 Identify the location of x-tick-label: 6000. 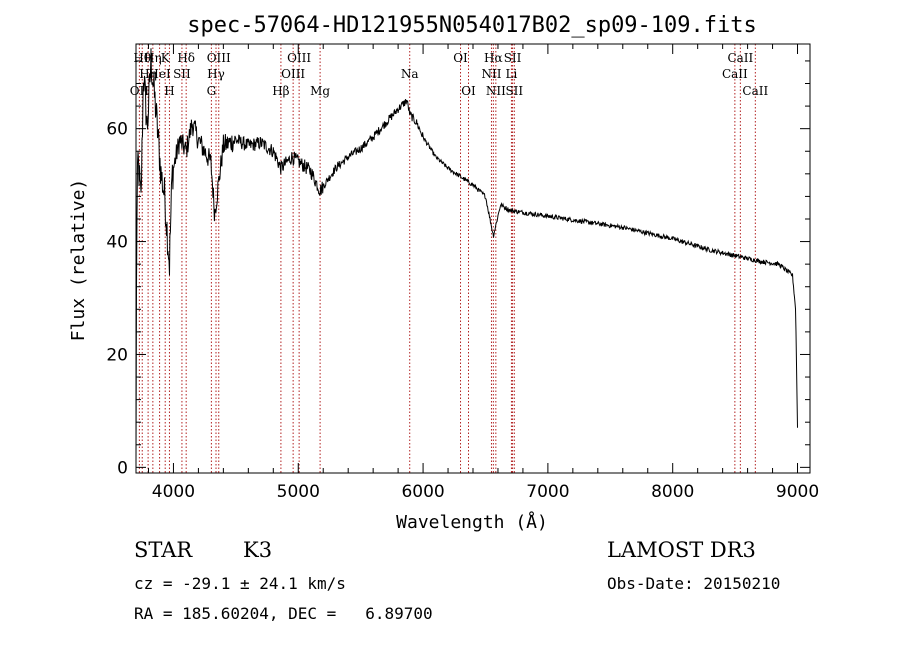
(422, 492).